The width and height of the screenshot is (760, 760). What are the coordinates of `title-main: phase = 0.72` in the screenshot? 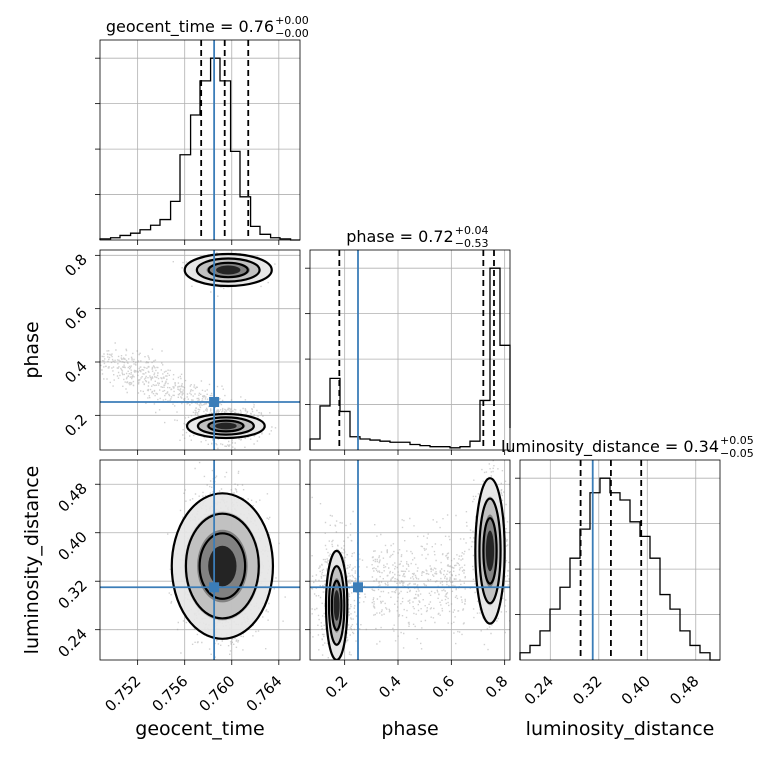 It's located at (399, 236).